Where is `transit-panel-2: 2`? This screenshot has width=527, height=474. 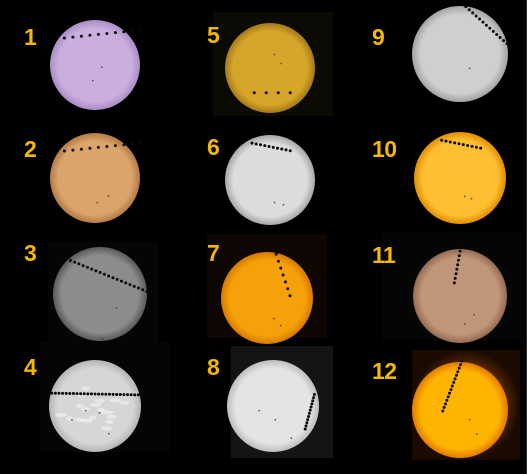
transit-panel-2: 2 is located at coordinates (88, 173).